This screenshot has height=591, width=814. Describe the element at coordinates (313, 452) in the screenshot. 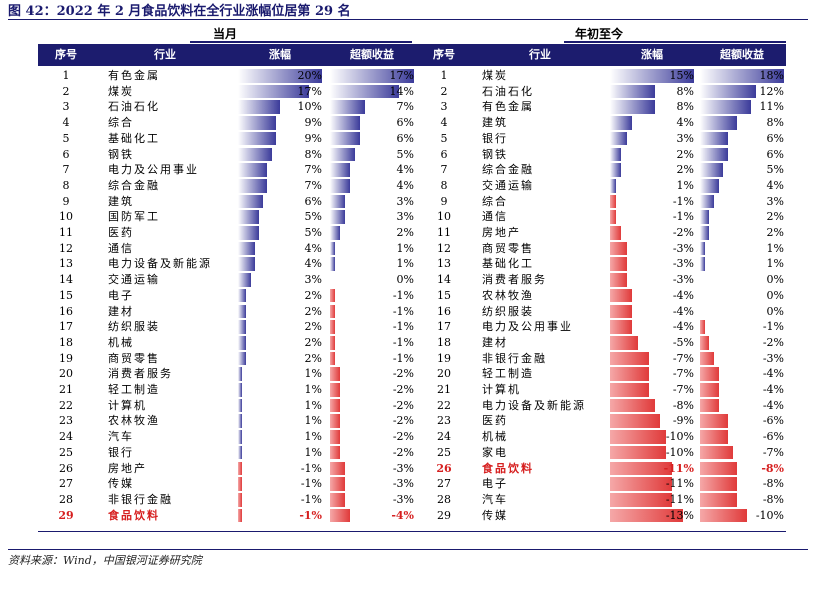

I see `month-change-value: 1%` at that location.